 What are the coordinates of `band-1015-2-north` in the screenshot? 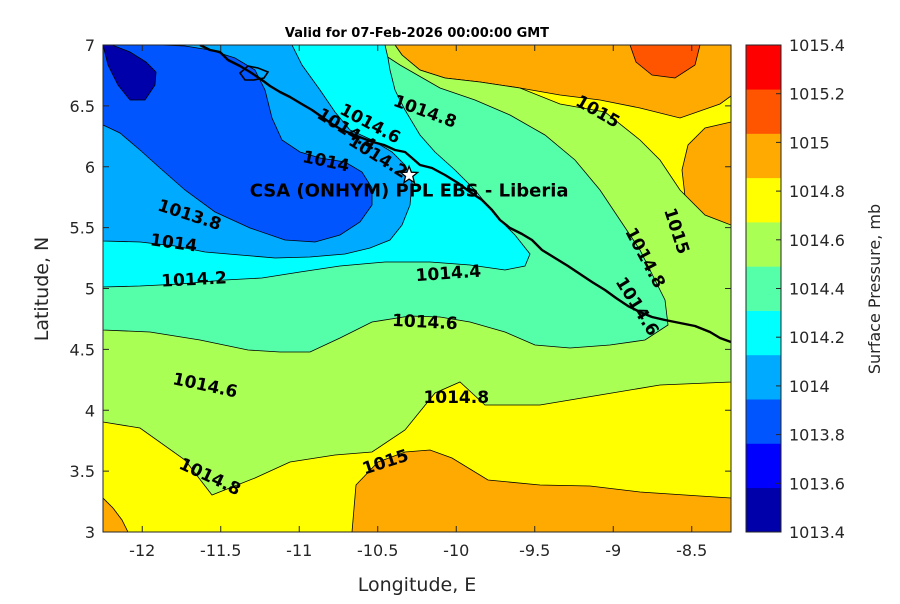 It's located at (665, 62).